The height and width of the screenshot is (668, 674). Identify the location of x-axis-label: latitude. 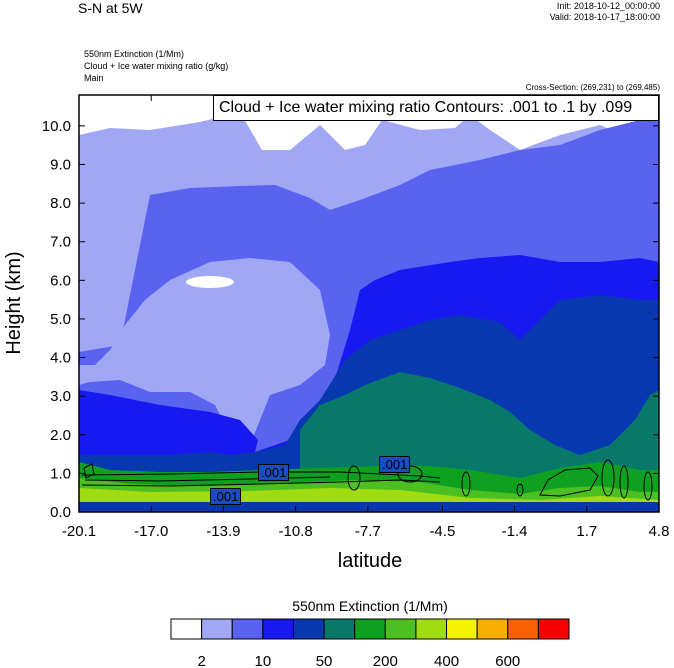
(370, 561).